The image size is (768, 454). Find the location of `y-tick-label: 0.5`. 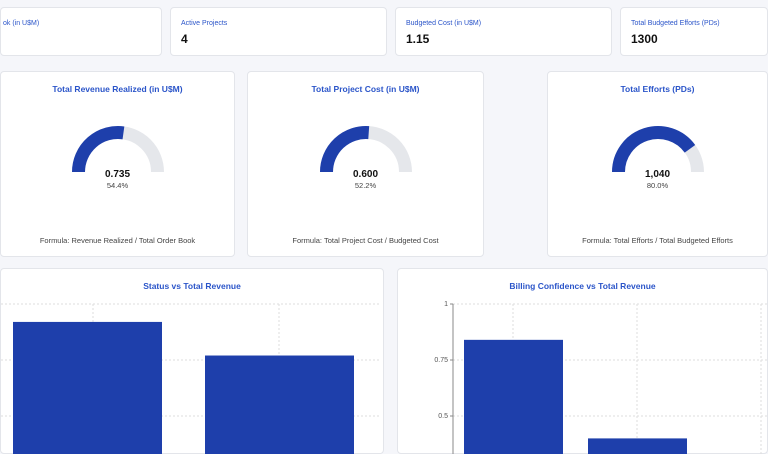

y-tick-label: 0.5 is located at coordinates (443, 416).